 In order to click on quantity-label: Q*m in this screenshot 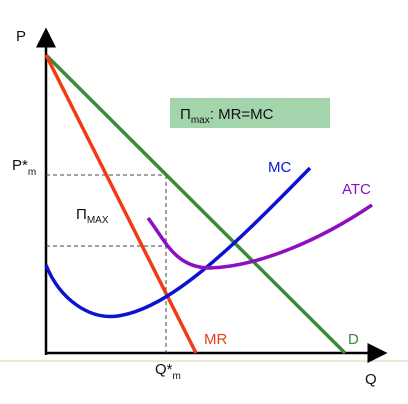, I will do `click(168, 371)`.